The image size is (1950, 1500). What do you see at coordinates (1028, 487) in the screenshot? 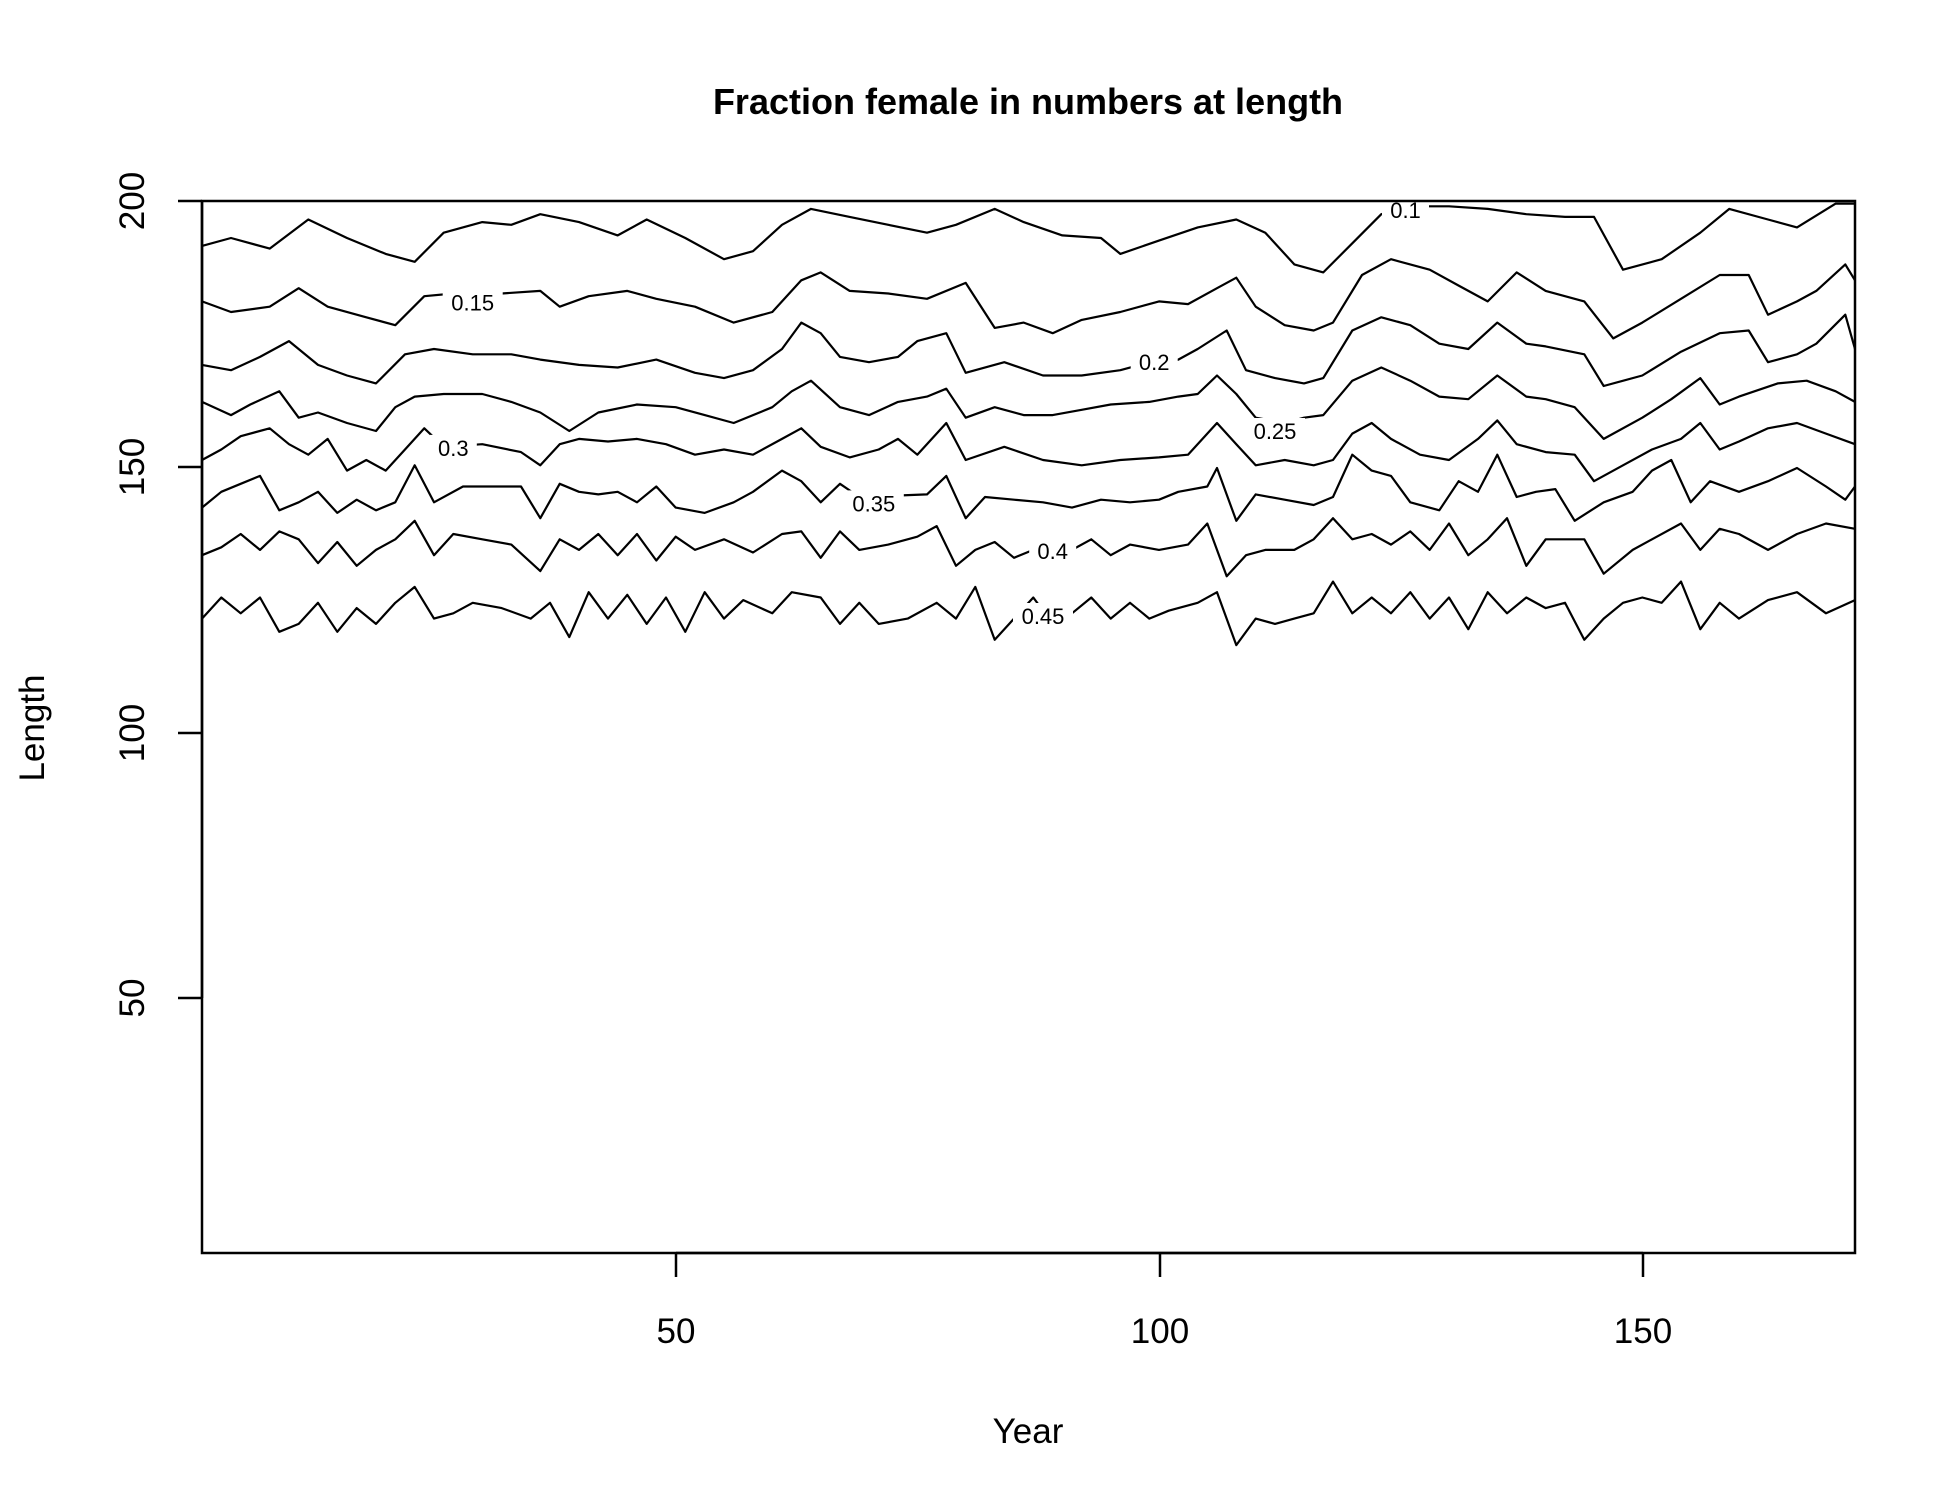
I see `contour-line-0.35` at bounding box center [1028, 487].